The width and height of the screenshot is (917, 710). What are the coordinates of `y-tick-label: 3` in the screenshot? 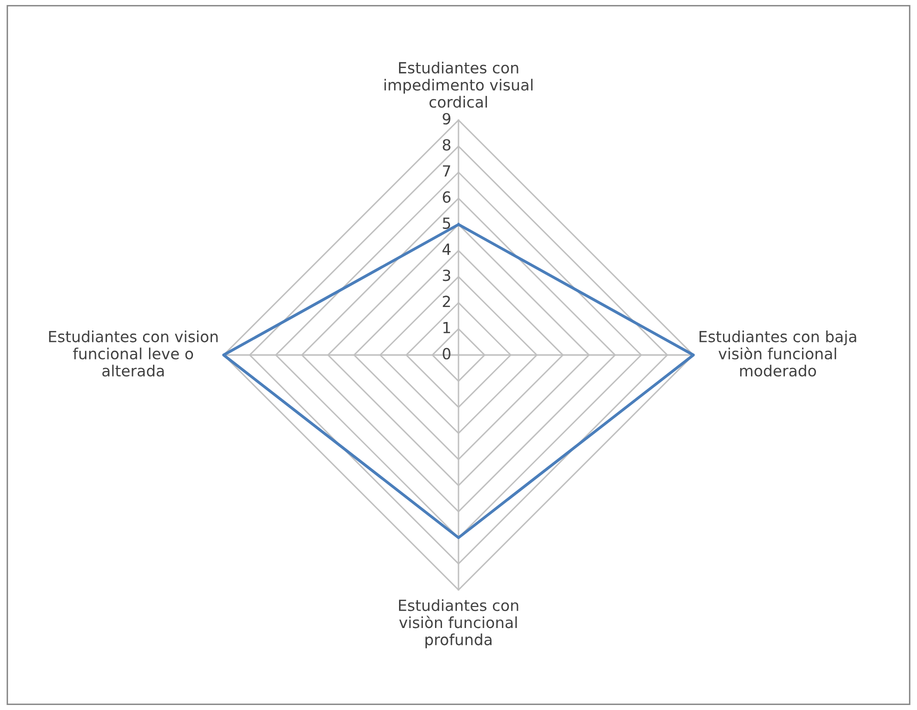 It's located at (446, 276).